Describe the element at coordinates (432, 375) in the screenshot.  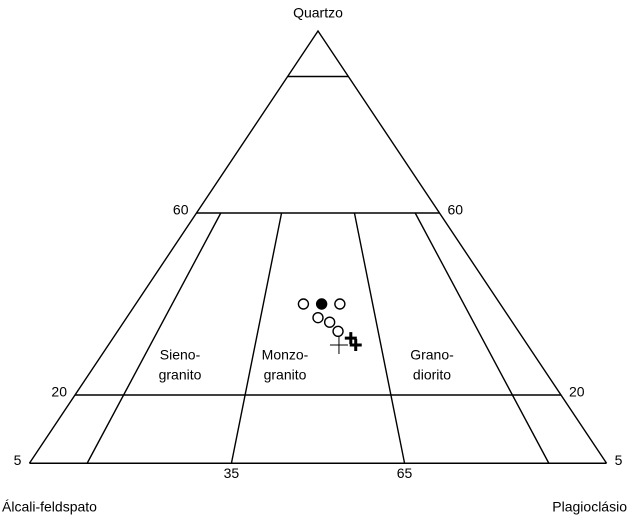
I see `field-label: diorito` at that location.